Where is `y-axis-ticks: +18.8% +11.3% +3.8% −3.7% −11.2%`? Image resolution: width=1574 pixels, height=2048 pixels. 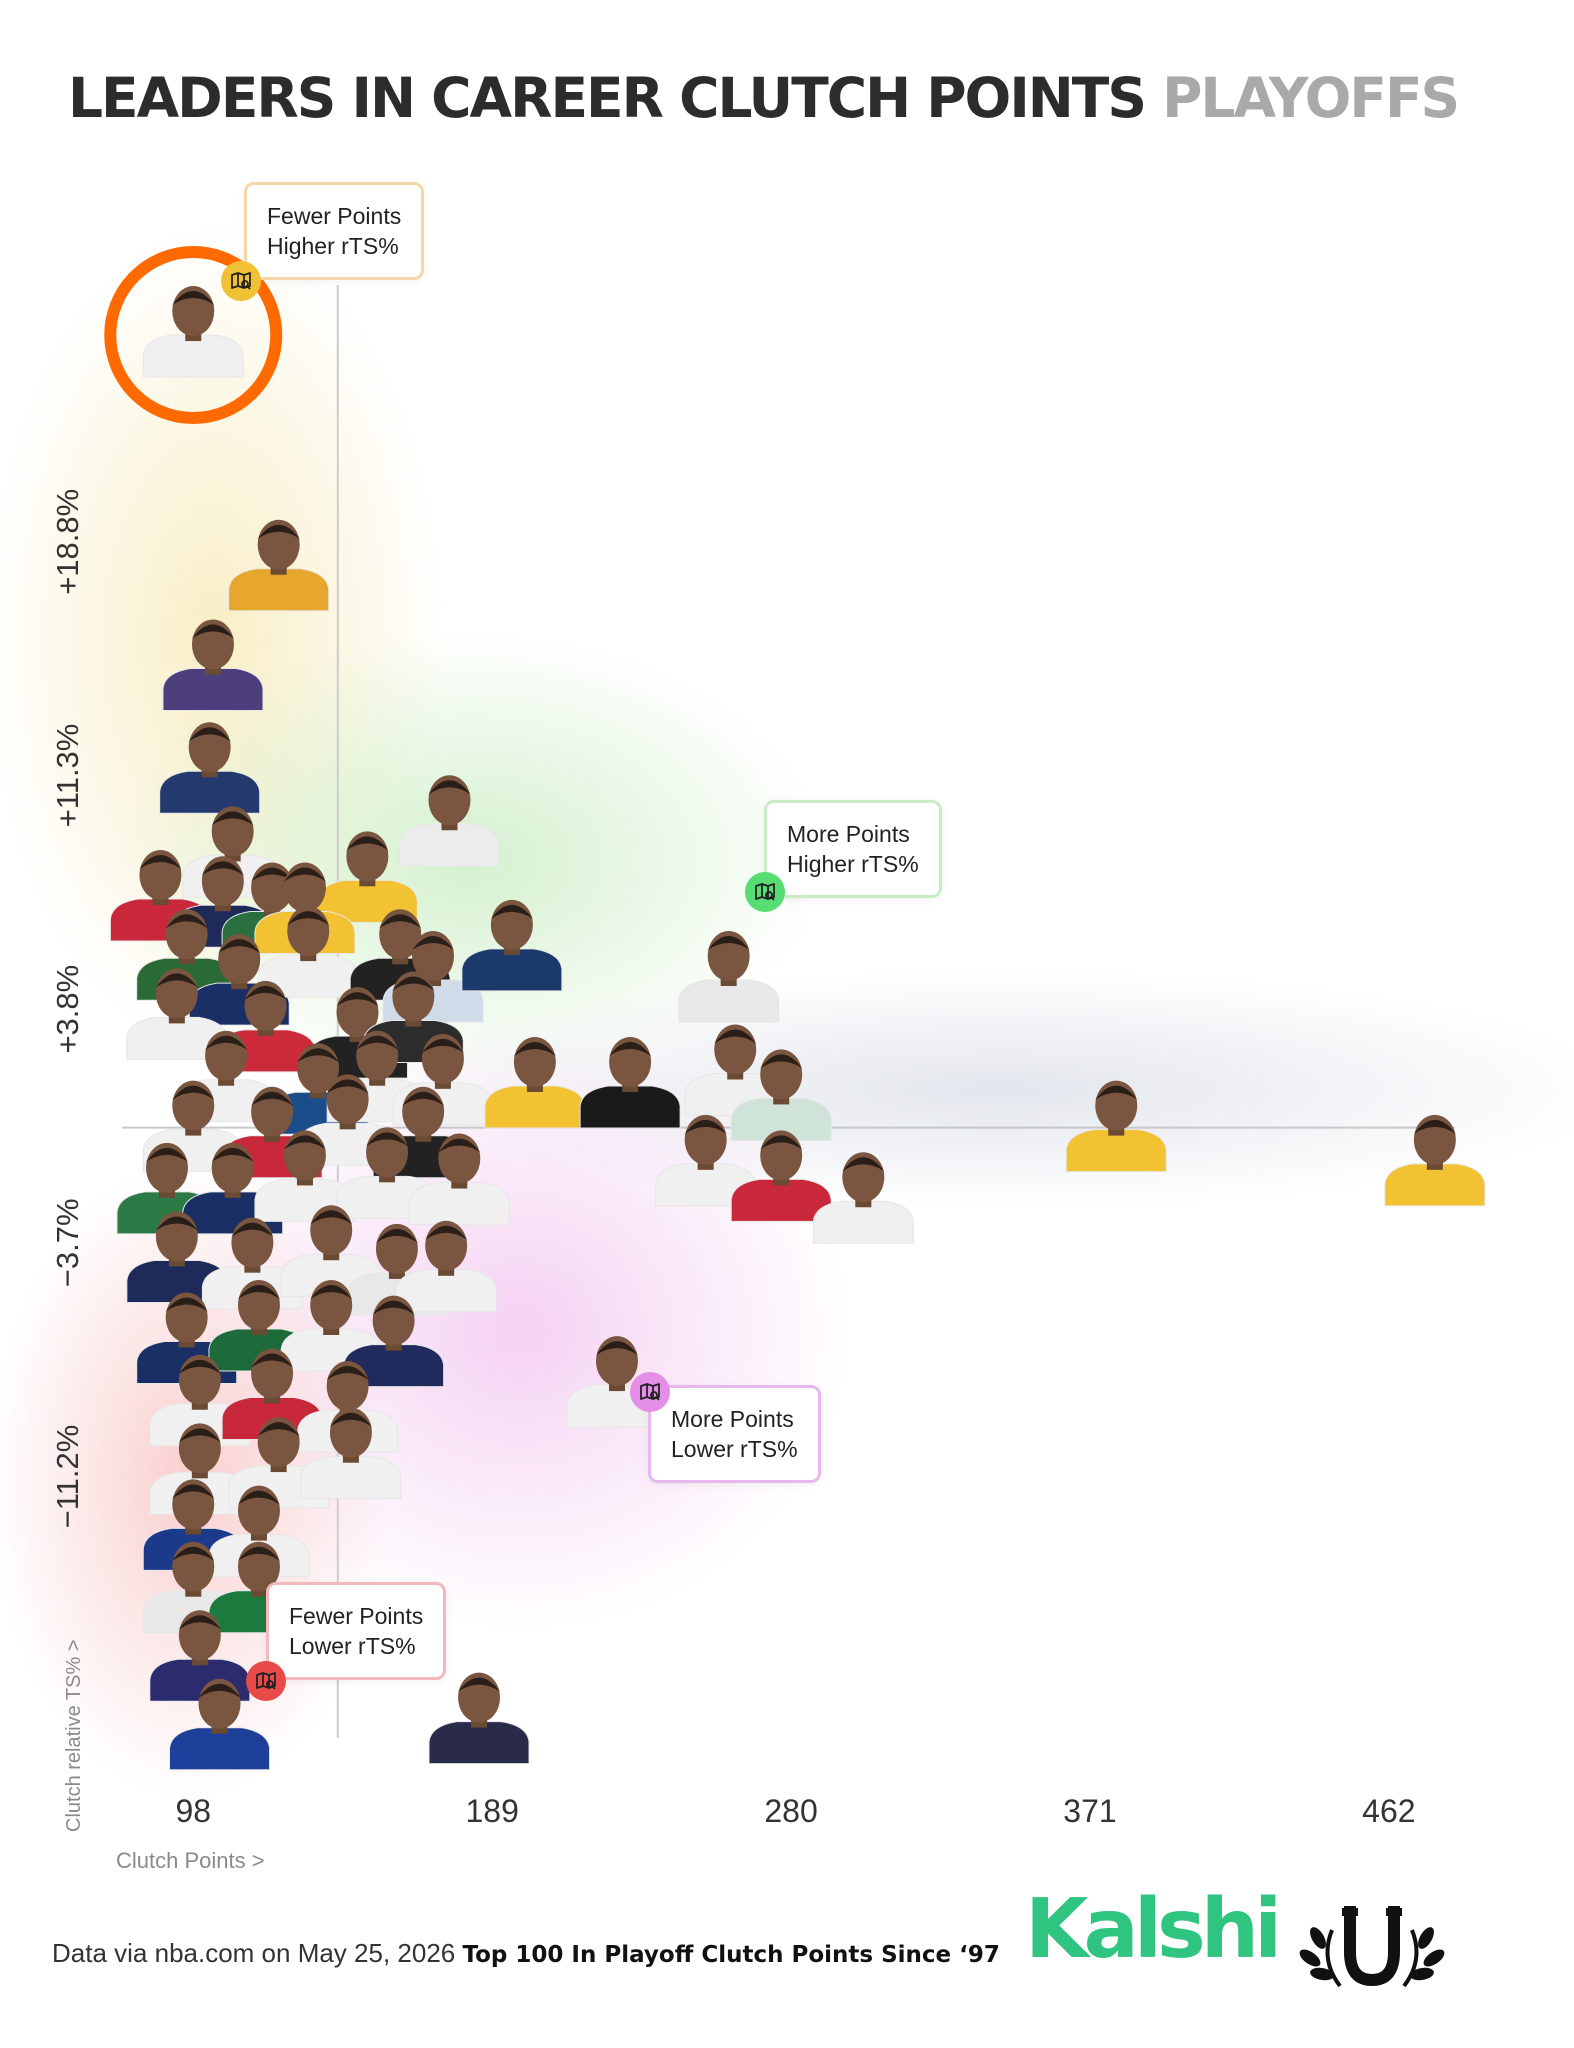
y-axis-ticks: +18.8% +11.3% +3.8% −3.7% −11.2% is located at coordinates (67, 1009).